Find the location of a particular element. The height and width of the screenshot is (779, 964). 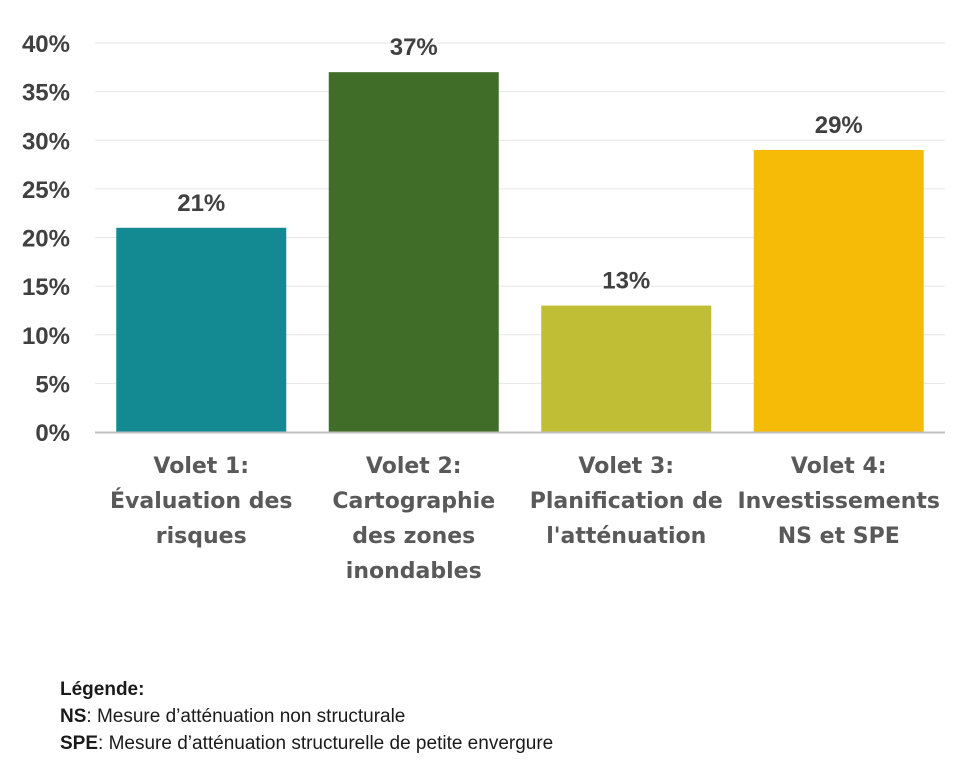

category-label-line: Planification de is located at coordinates (626, 501).